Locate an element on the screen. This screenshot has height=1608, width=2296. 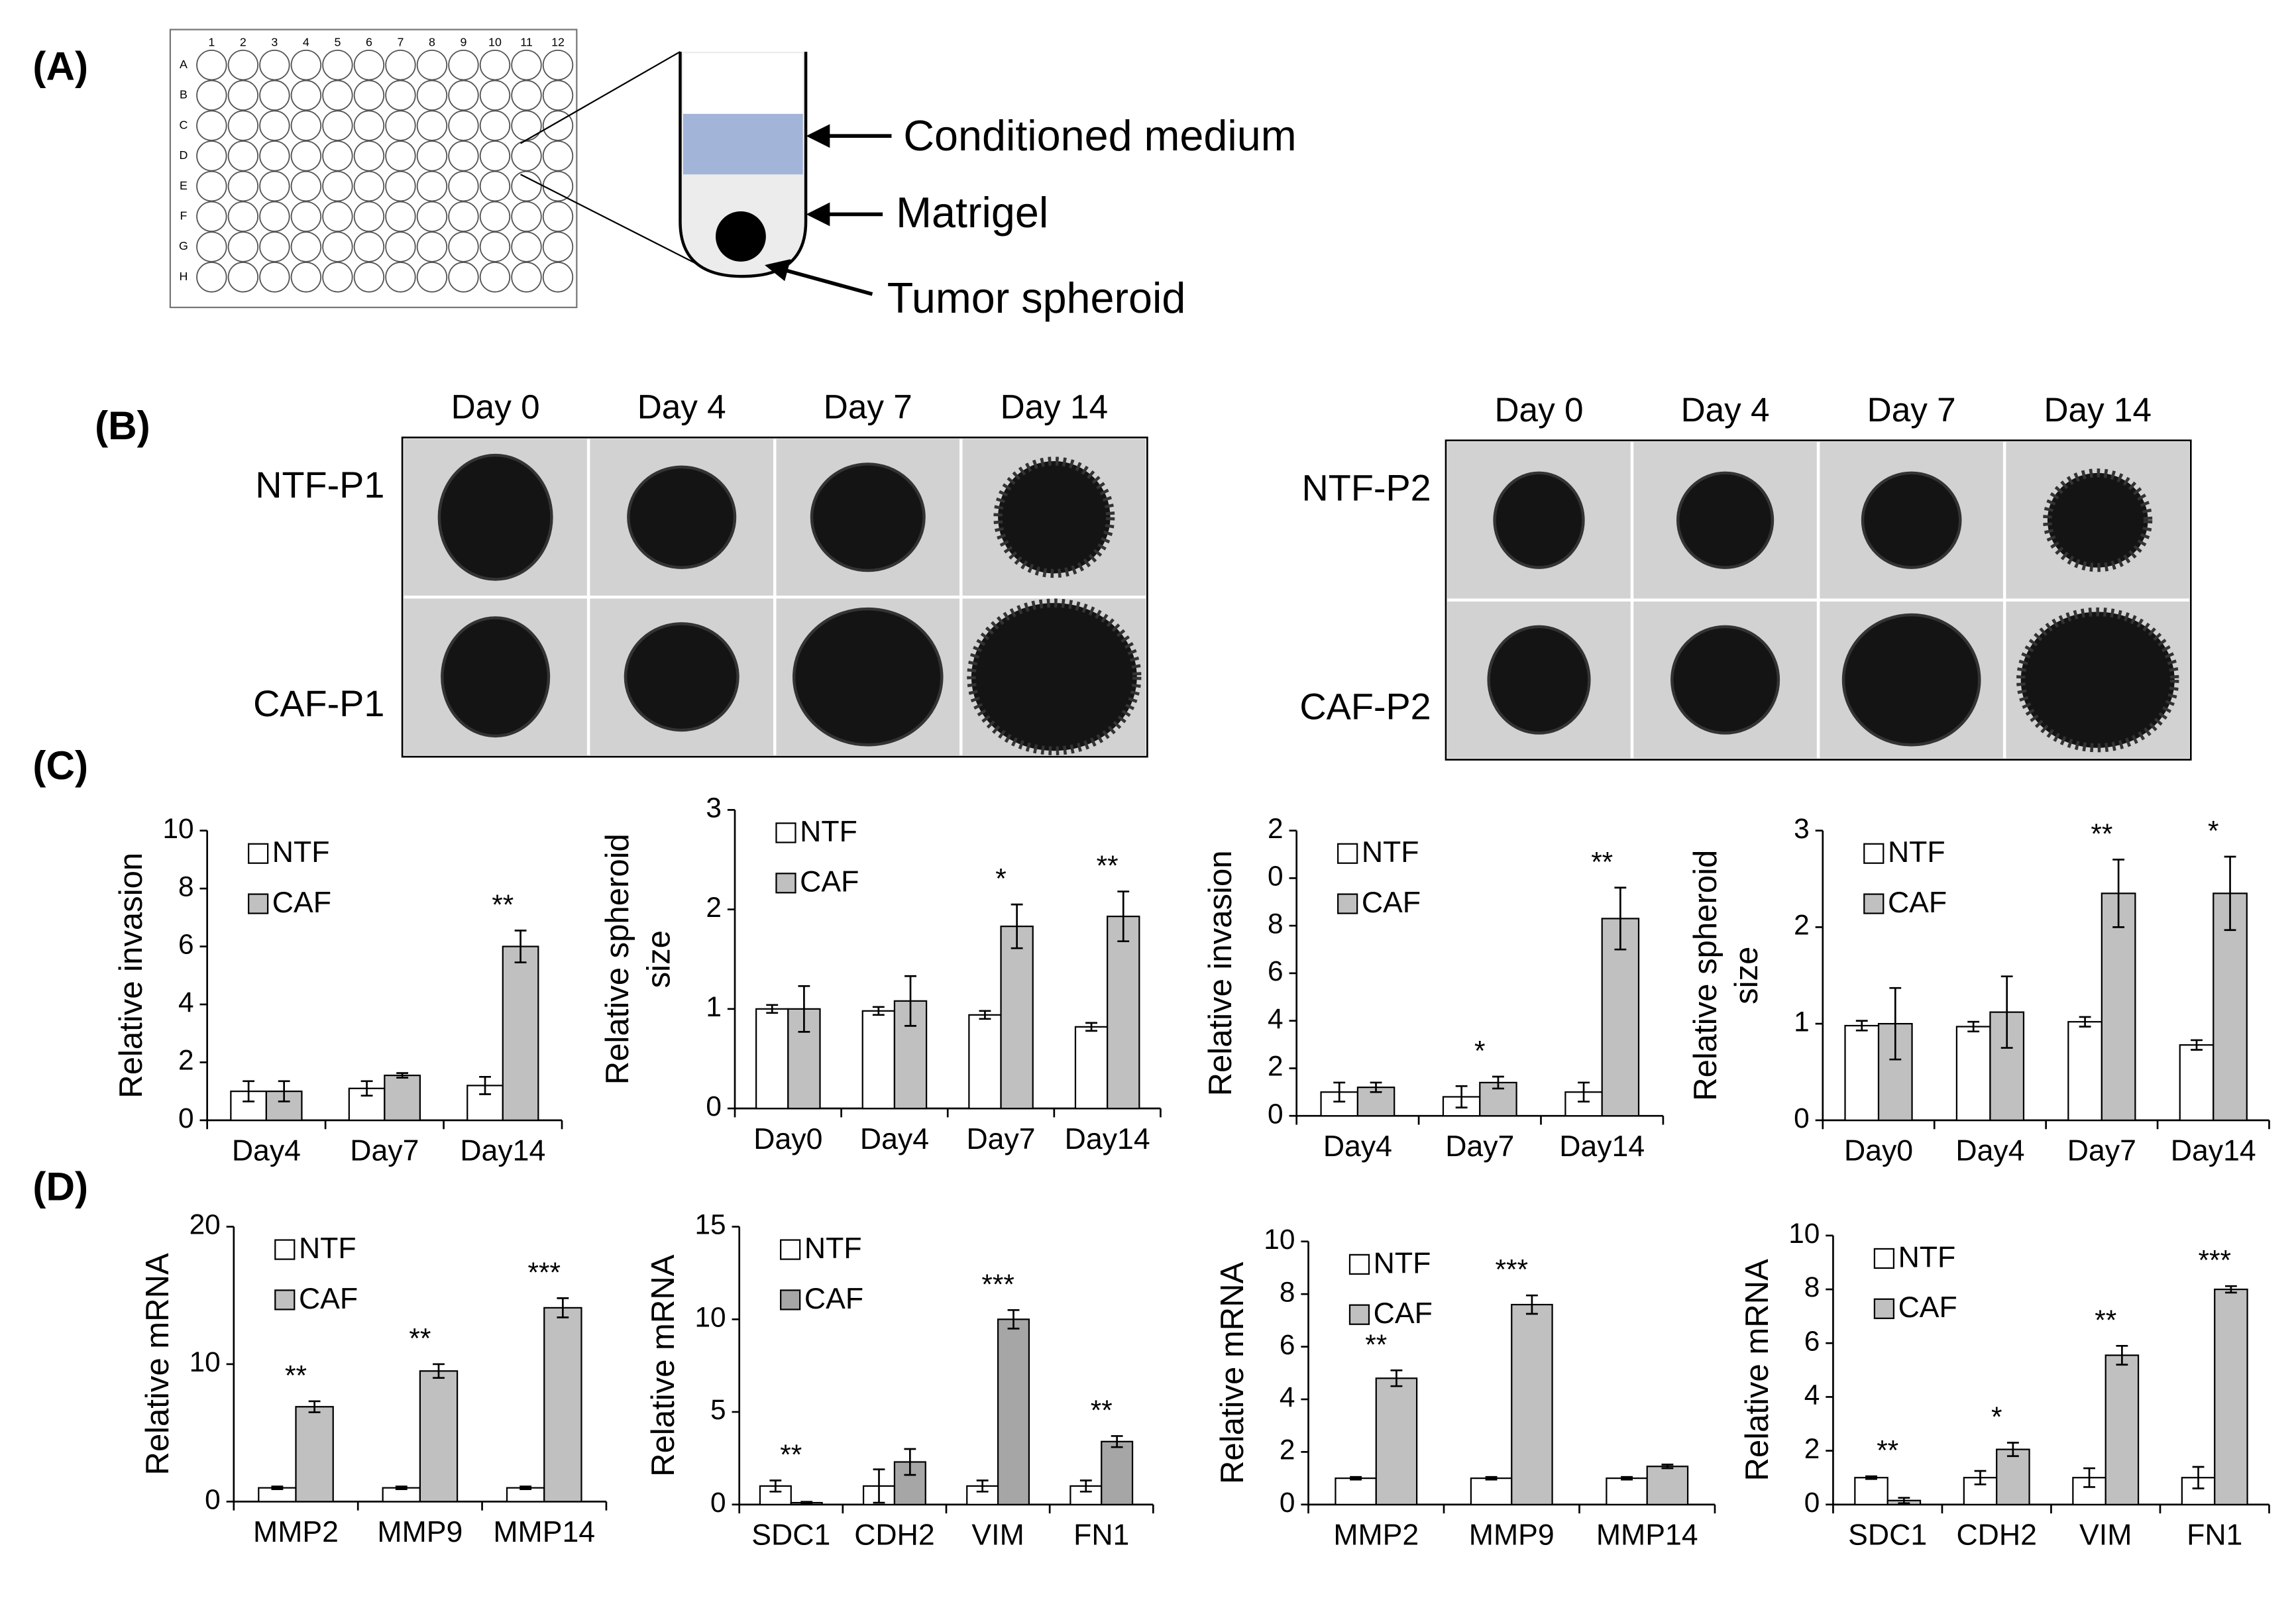
x-tick-label: FN1 is located at coordinates (1101, 1535).